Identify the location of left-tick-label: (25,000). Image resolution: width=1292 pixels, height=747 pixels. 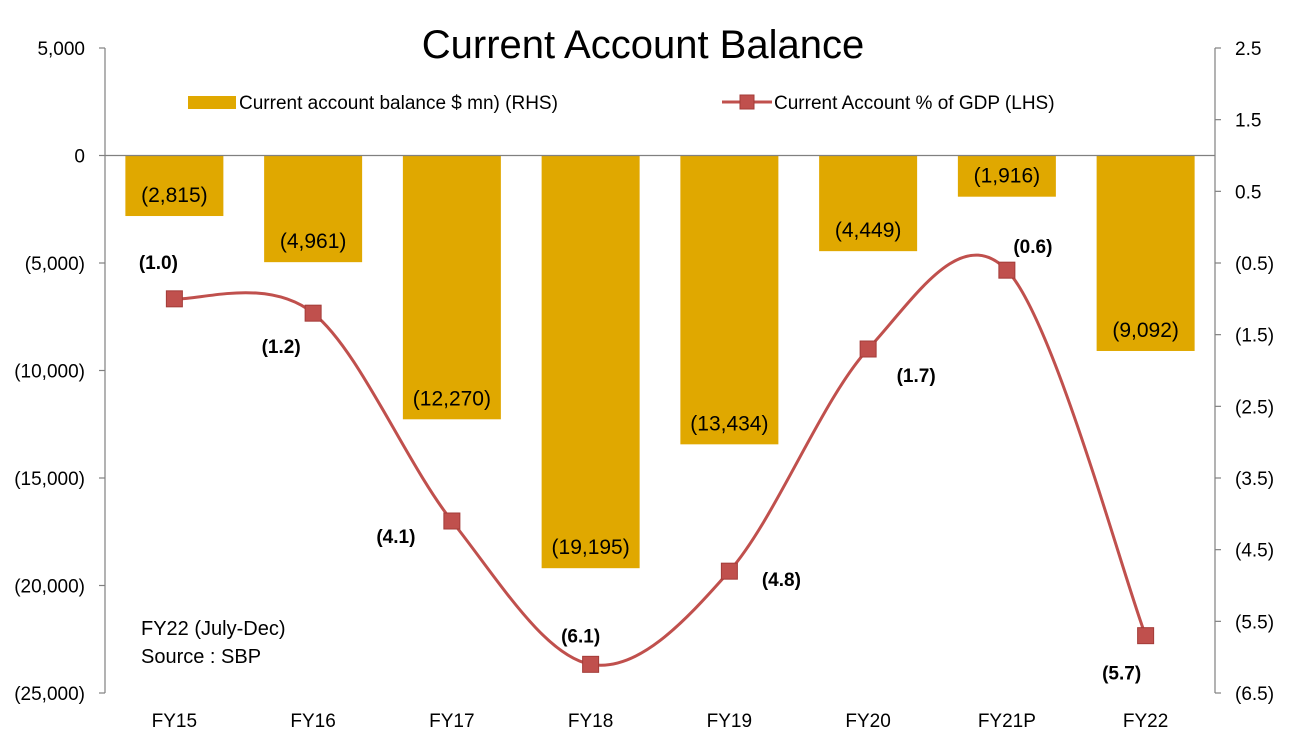
(49, 694).